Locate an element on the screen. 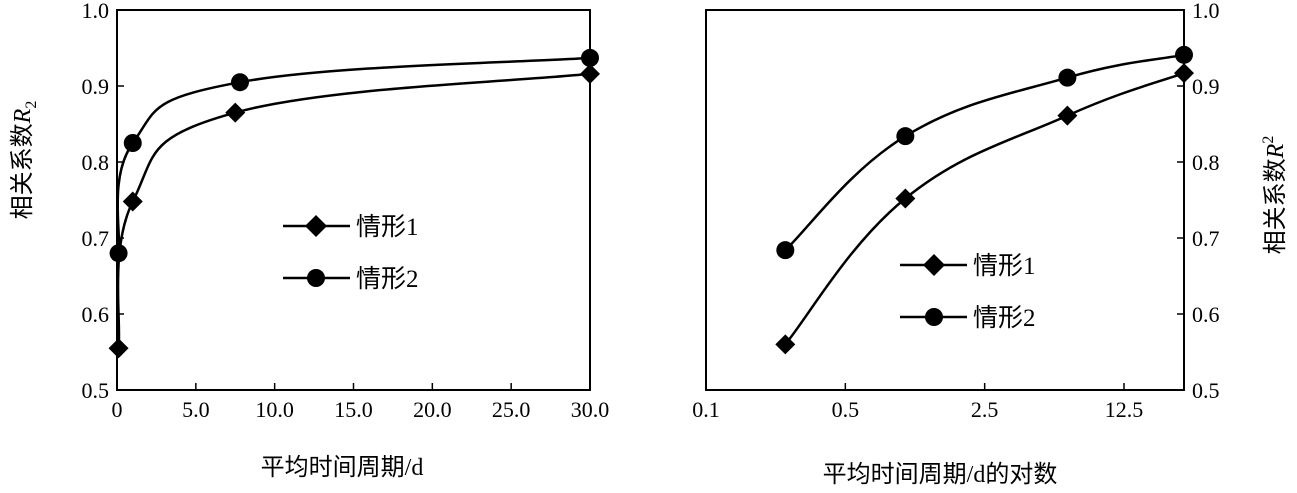 This screenshot has height=493, width=1297. x-tick-label: 2.5 is located at coordinates (985, 409).